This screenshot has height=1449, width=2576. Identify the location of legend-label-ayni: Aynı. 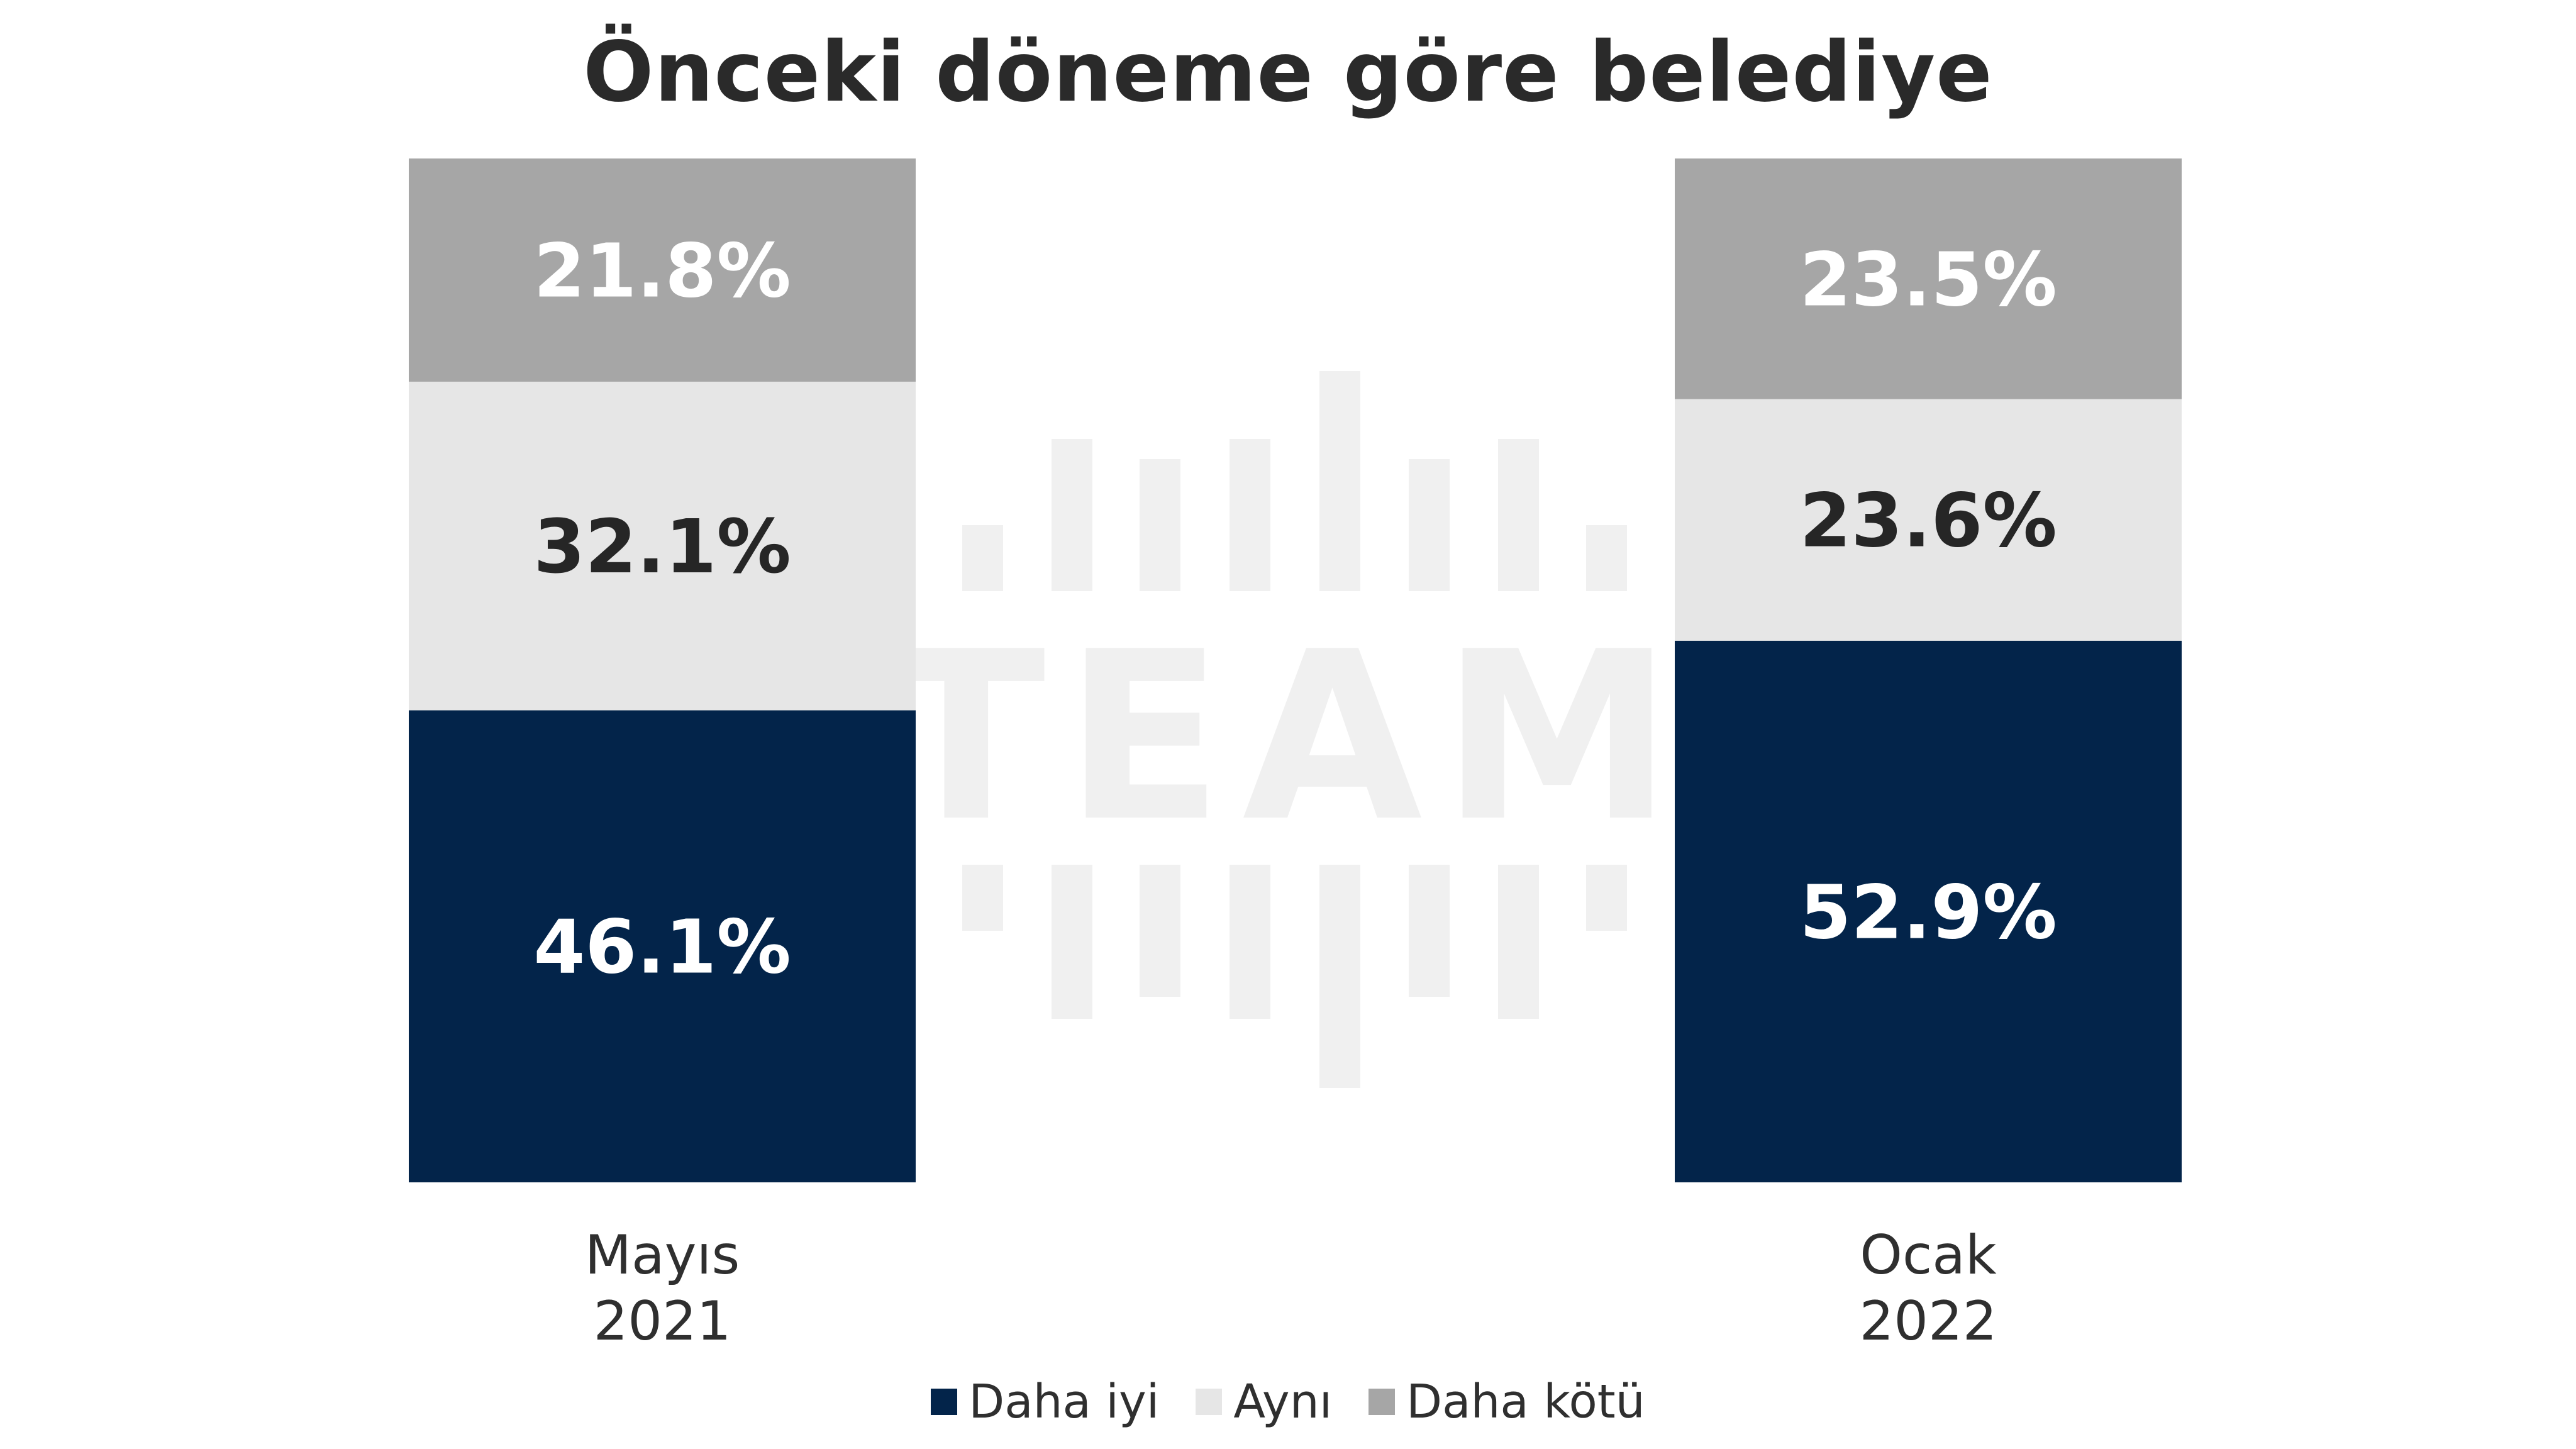
(1283, 1402).